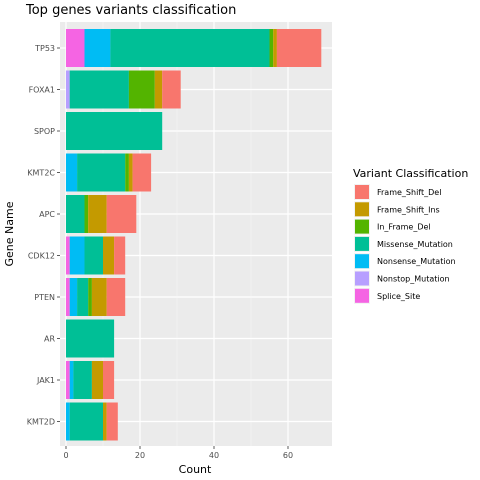 The height and width of the screenshot is (480, 480). What do you see at coordinates (416, 261) in the screenshot?
I see `legend-label: Nonsense_Mutation` at bounding box center [416, 261].